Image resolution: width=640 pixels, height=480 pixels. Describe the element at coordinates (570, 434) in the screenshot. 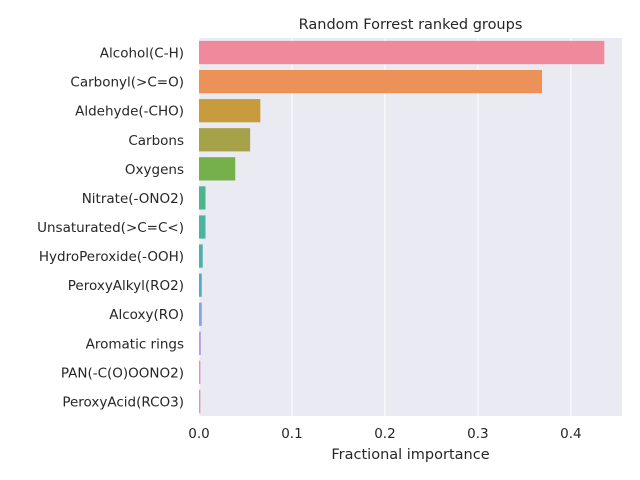

I see `x-tick-label: 0.4` at that location.